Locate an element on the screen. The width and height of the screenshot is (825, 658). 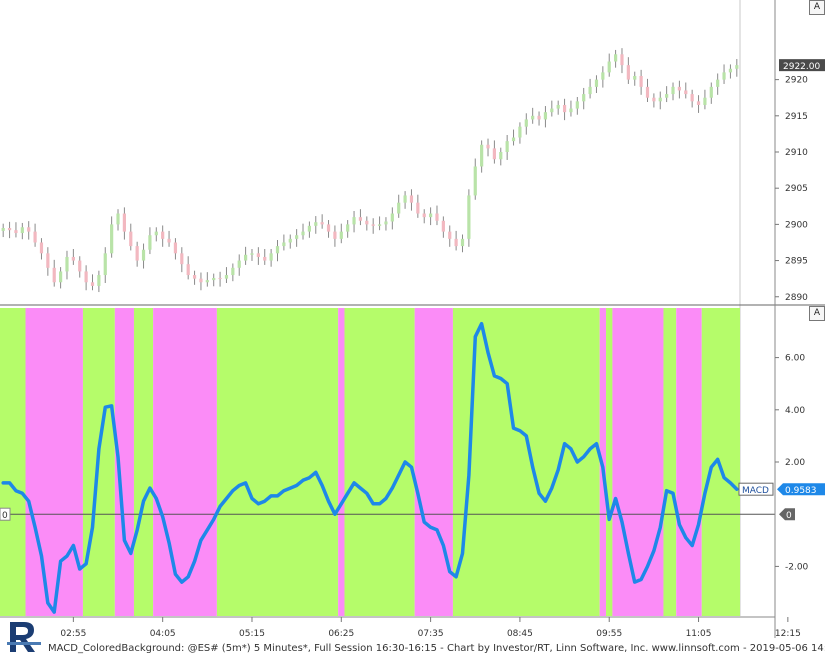
time-tick-label: 09:55 is located at coordinates (609, 634).